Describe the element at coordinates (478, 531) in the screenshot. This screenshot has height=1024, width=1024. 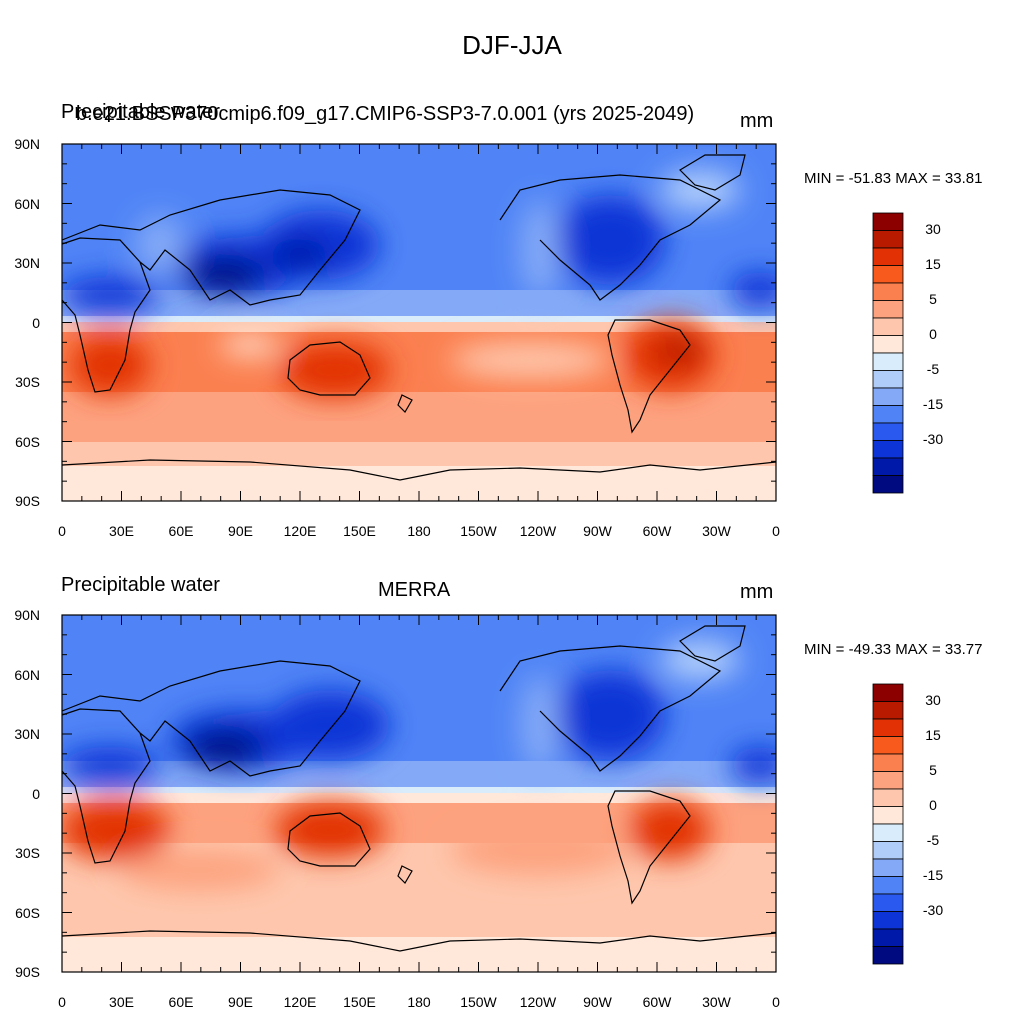
I see `lon-tick-label: 150W` at that location.